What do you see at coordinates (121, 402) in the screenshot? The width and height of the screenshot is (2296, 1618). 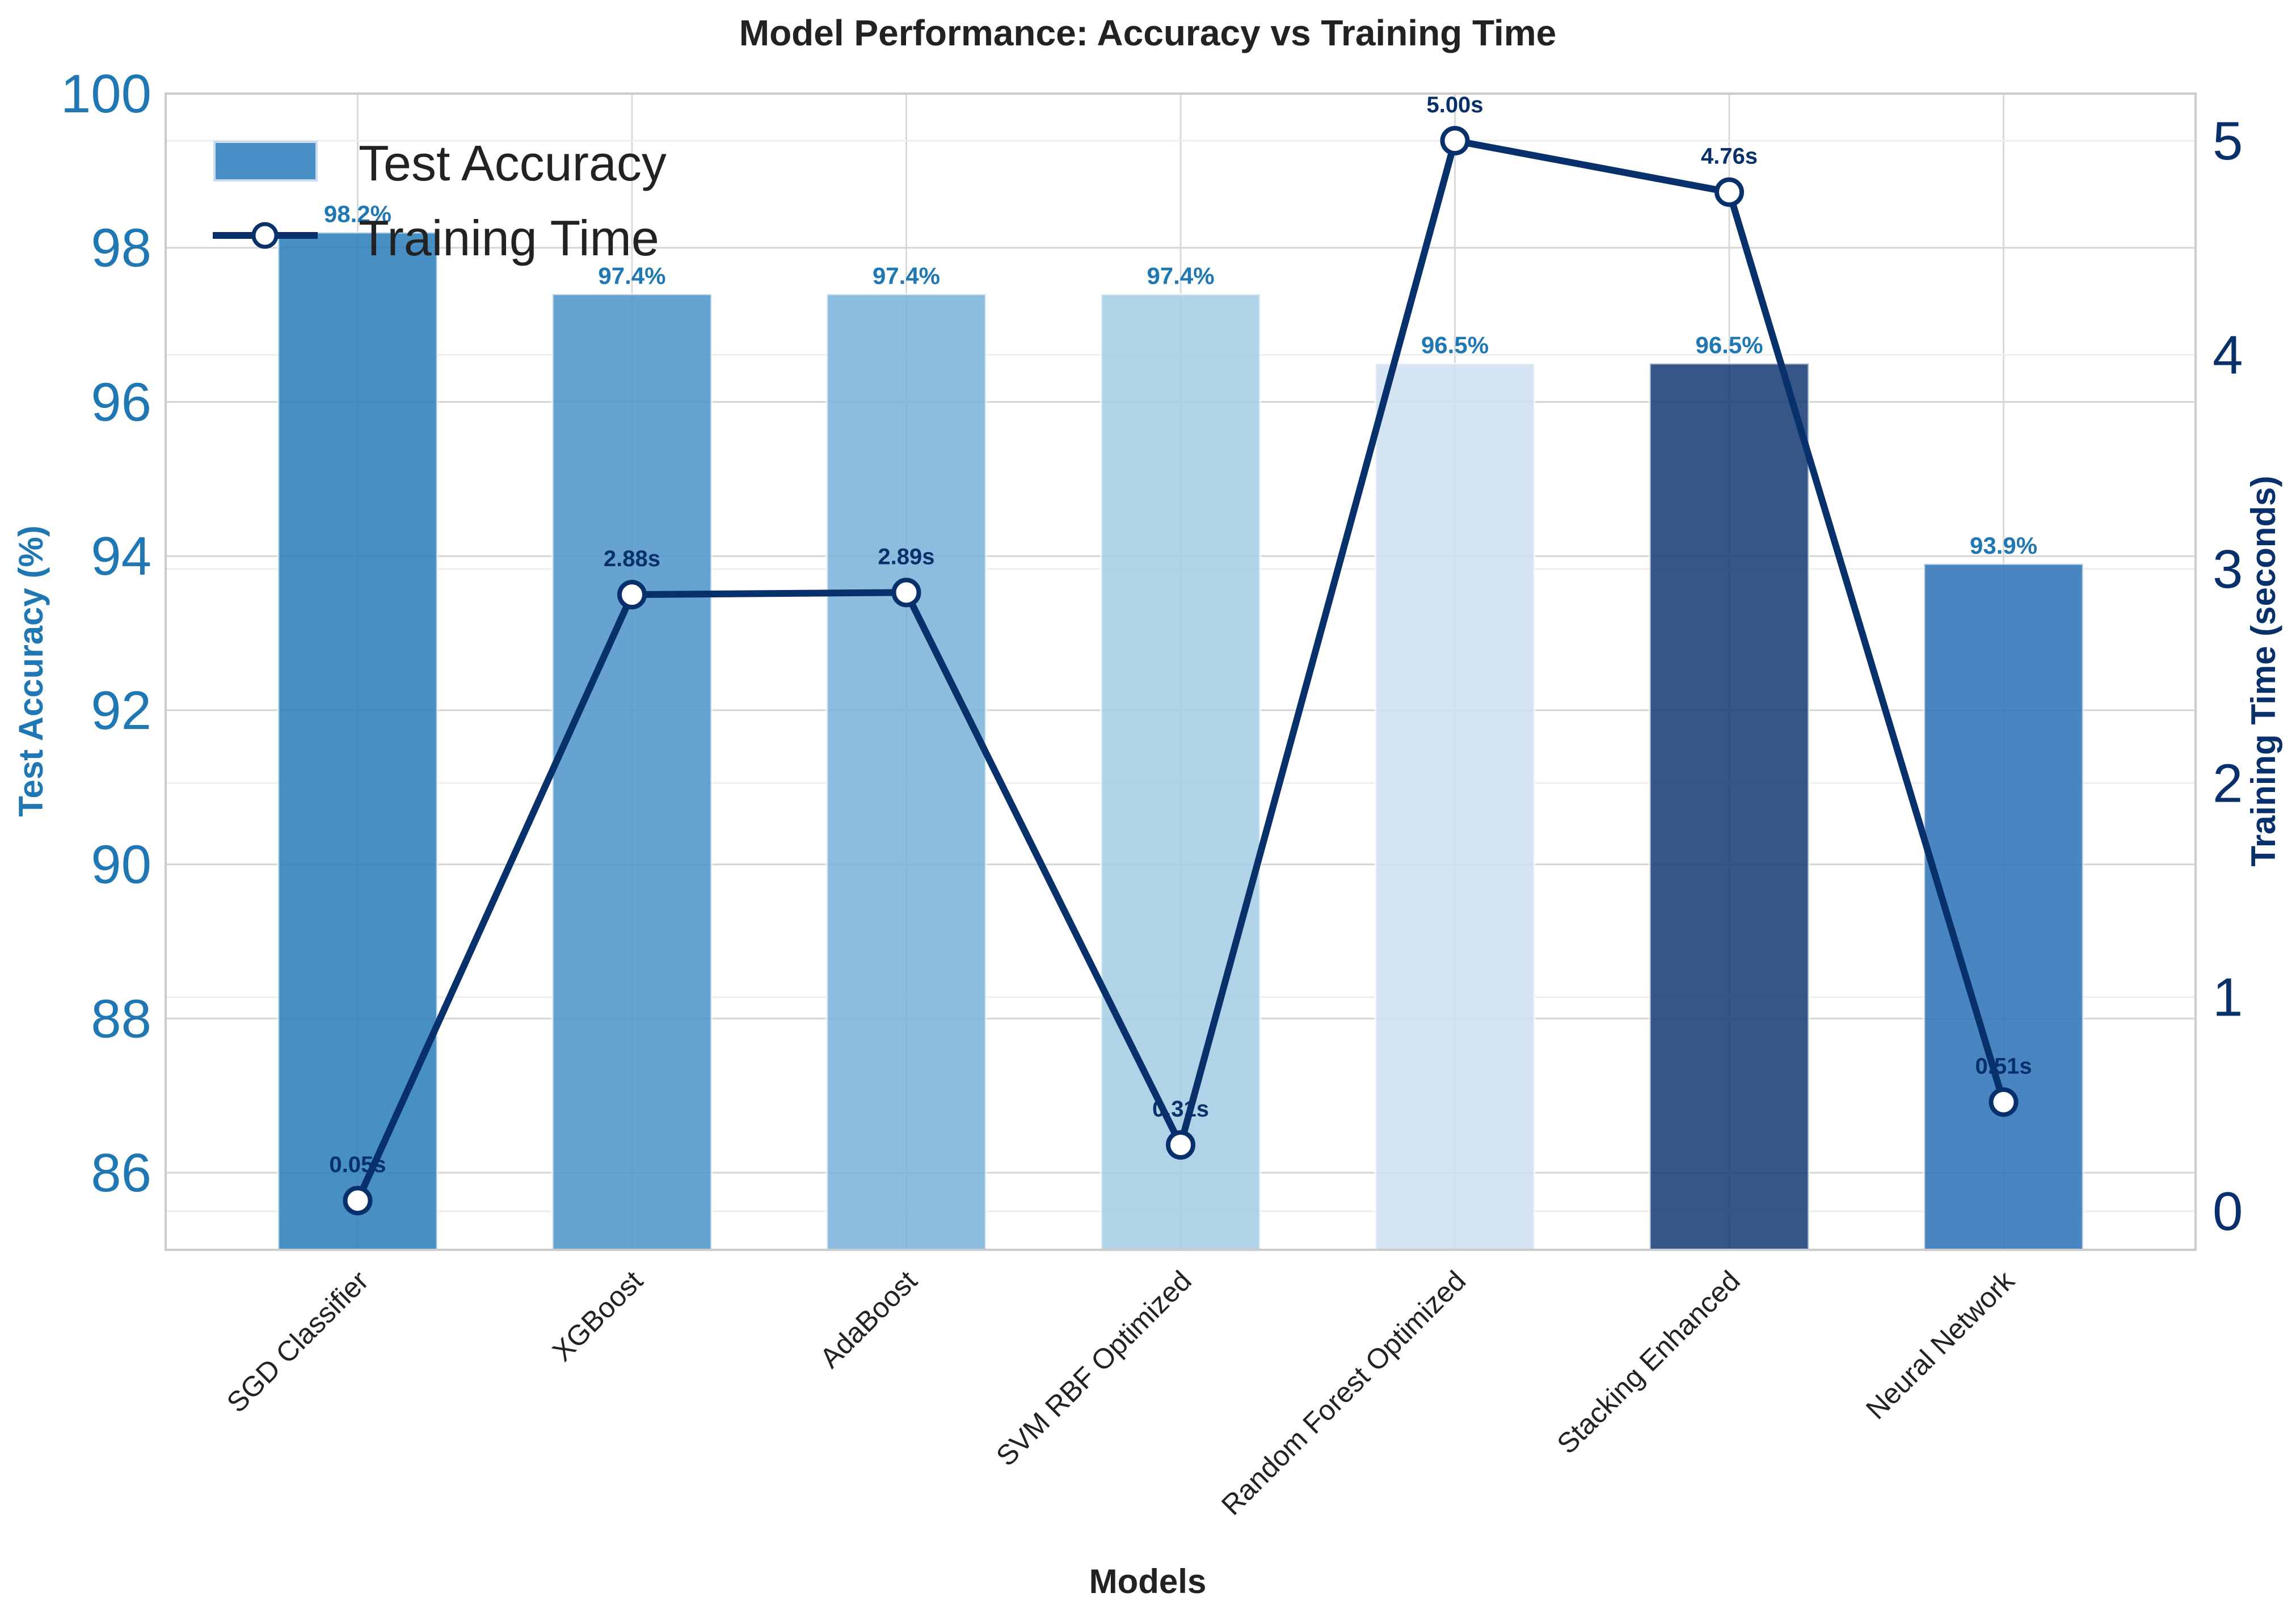 I see `y-tick-label: 96` at bounding box center [121, 402].